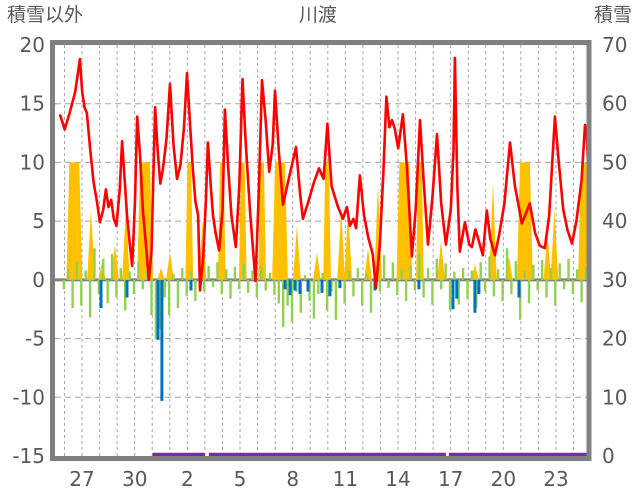  What do you see at coordinates (614, 45) in the screenshot?
I see `y-right-tick-label: 70` at bounding box center [614, 45].